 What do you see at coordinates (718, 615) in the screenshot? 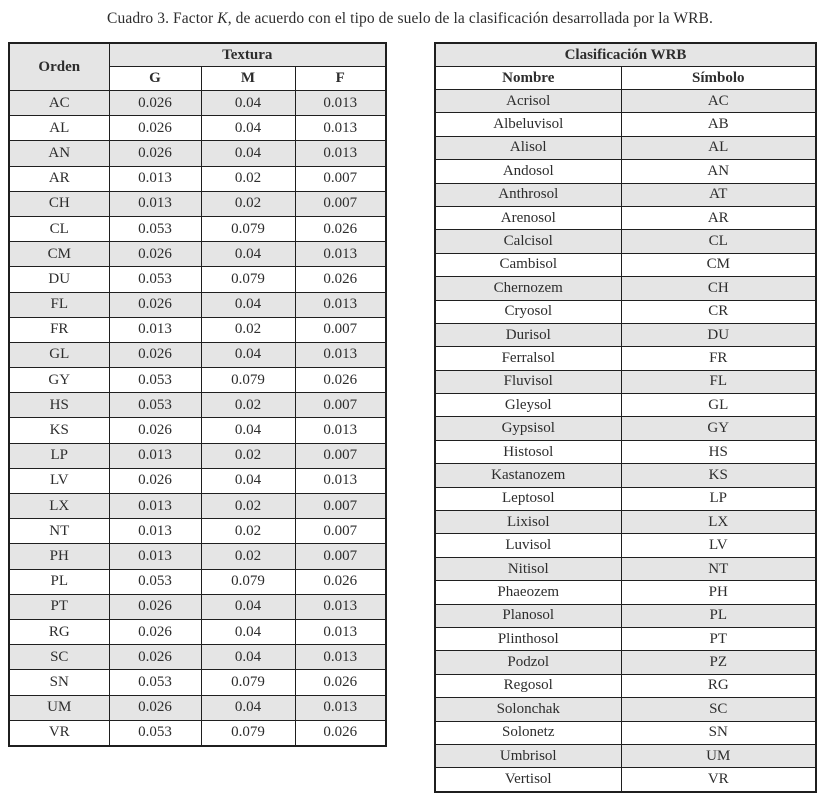
I see `wrb-cell-simbolo: PL` at bounding box center [718, 615].